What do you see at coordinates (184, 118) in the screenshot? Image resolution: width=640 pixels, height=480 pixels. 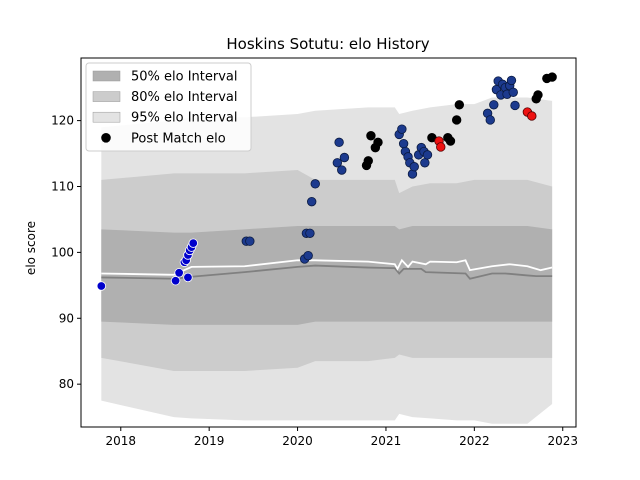 I see `legend-label: 95% elo Interval` at bounding box center [184, 118].